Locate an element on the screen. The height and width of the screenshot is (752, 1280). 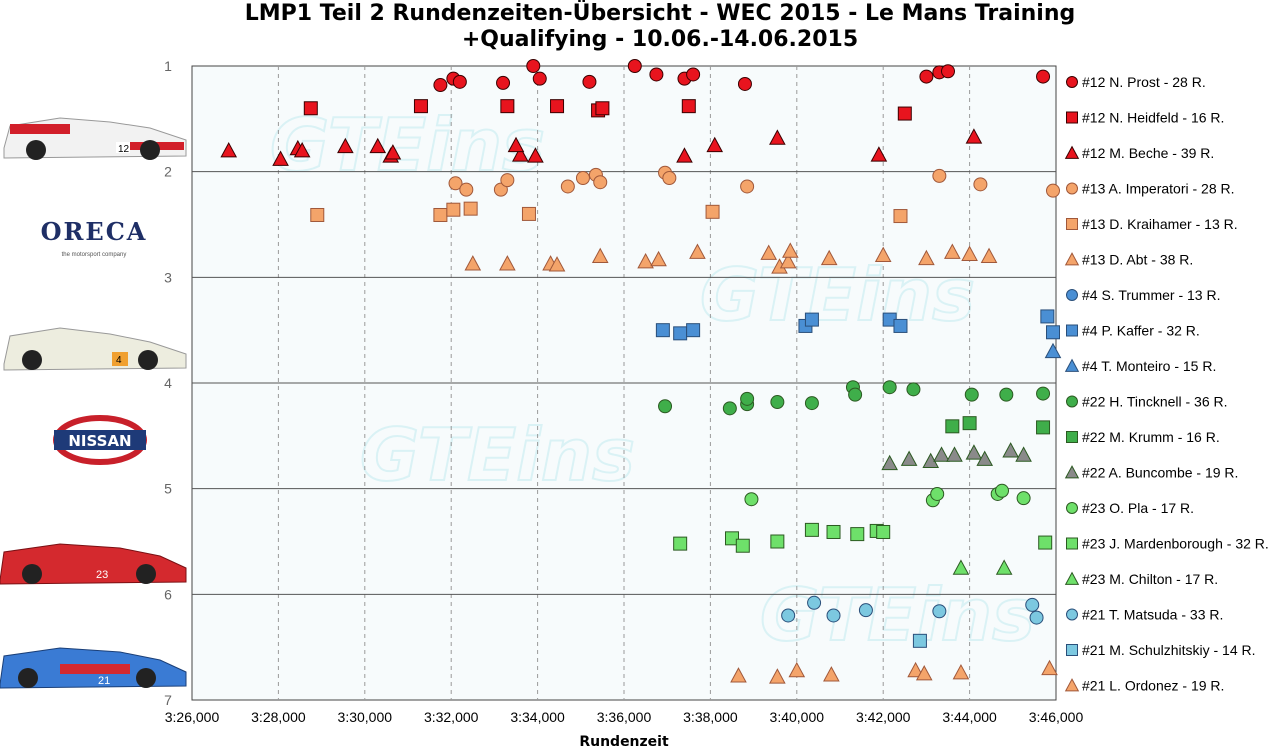
car-23-number: 23 is located at coordinates (102, 575).